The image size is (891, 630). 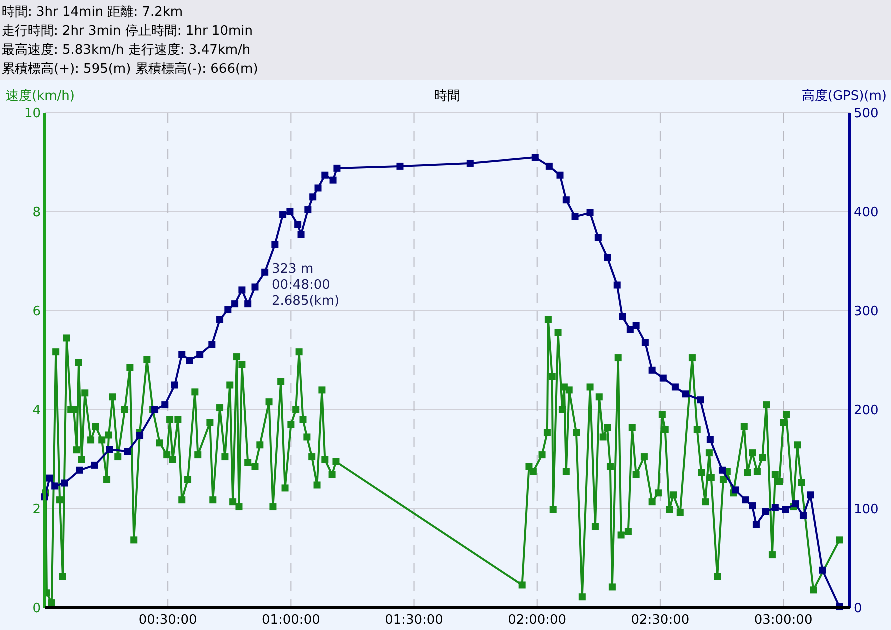 What do you see at coordinates (858, 609) in the screenshot?
I see `y2-tick-label: 0` at bounding box center [858, 609].